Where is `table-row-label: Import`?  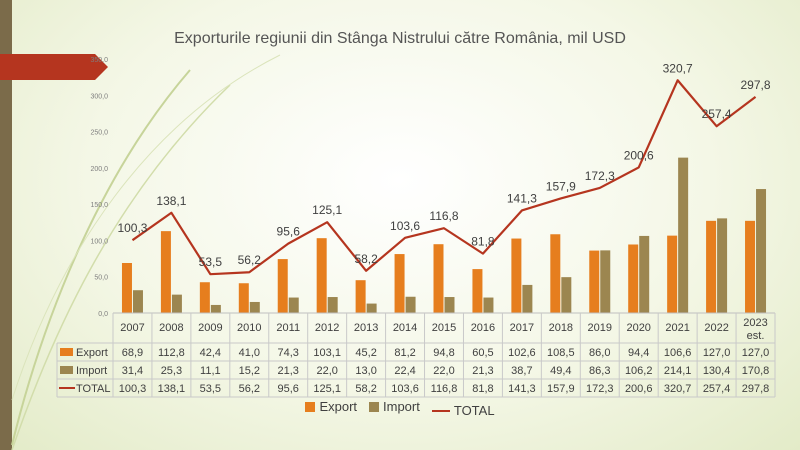
table-row-label: Import is located at coordinates (91, 371).